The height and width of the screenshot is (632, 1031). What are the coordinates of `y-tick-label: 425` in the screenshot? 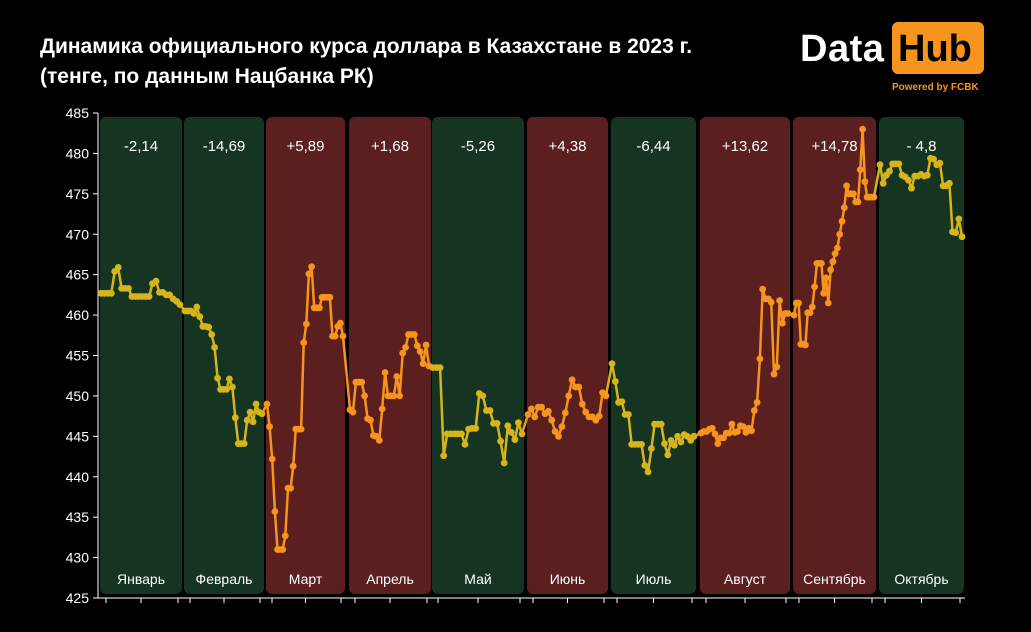 It's located at (78, 598).